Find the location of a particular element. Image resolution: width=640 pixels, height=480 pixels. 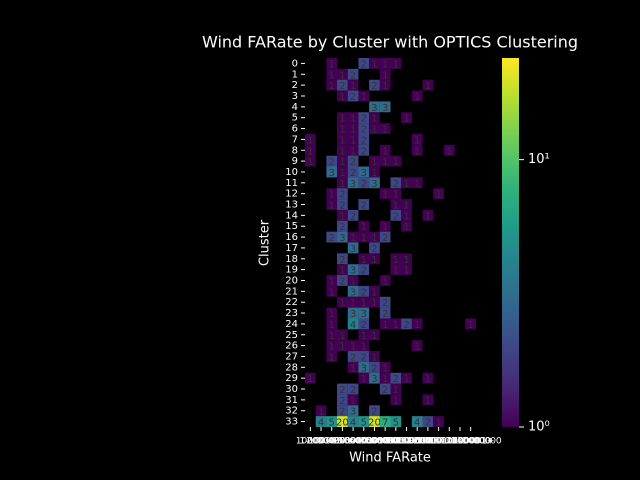

y-tick-label: 0 is located at coordinates (295, 63).